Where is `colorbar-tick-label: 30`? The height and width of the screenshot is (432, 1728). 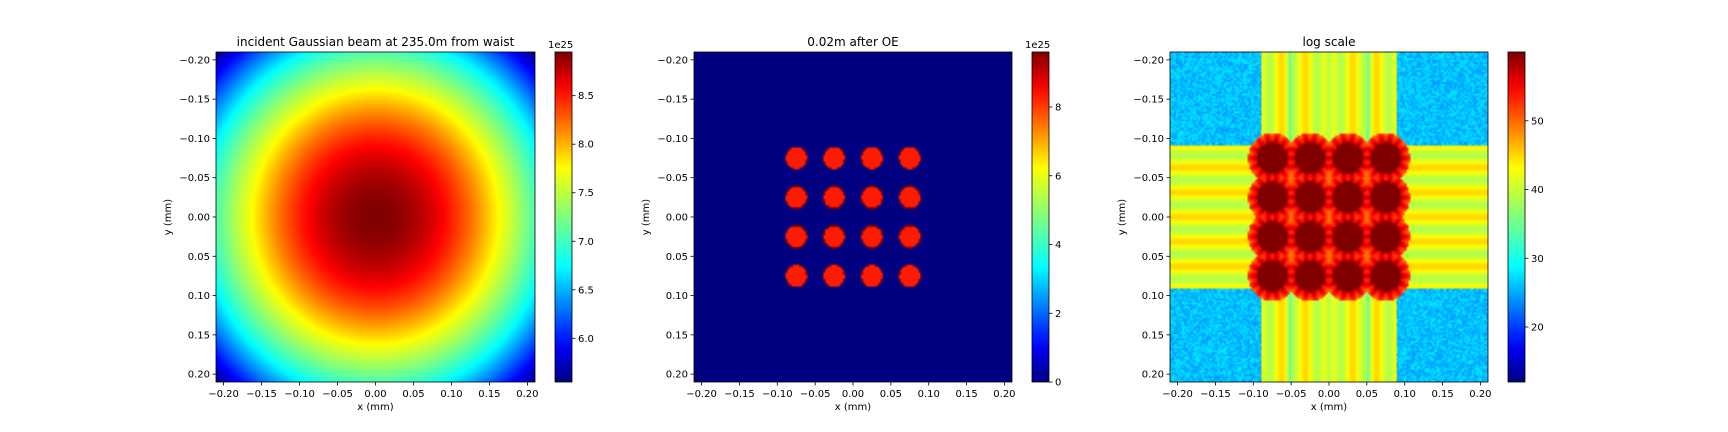
colorbar-tick-label: 30 is located at coordinates (1537, 259).